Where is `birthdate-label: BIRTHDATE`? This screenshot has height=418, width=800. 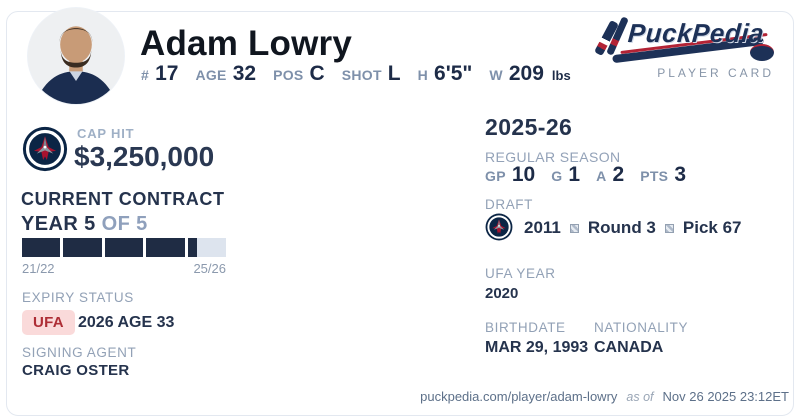
birthdate-label: BIRTHDATE is located at coordinates (525, 327).